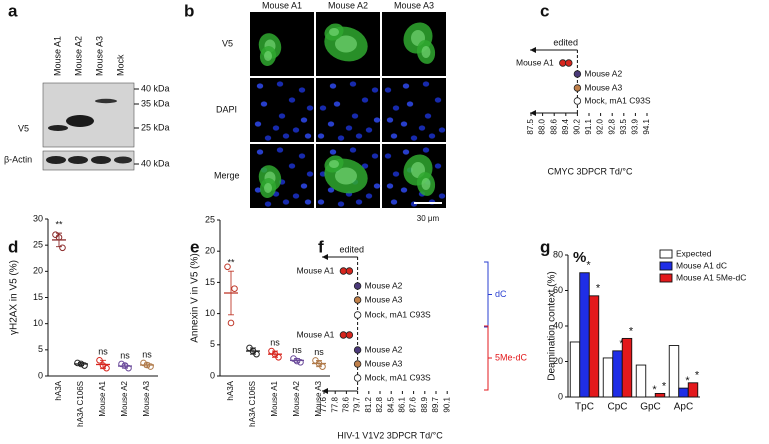 The width and height of the screenshot is (769, 444). What do you see at coordinates (558, 290) in the screenshot?
I see `y-tick-label: 60` at bounding box center [558, 290].